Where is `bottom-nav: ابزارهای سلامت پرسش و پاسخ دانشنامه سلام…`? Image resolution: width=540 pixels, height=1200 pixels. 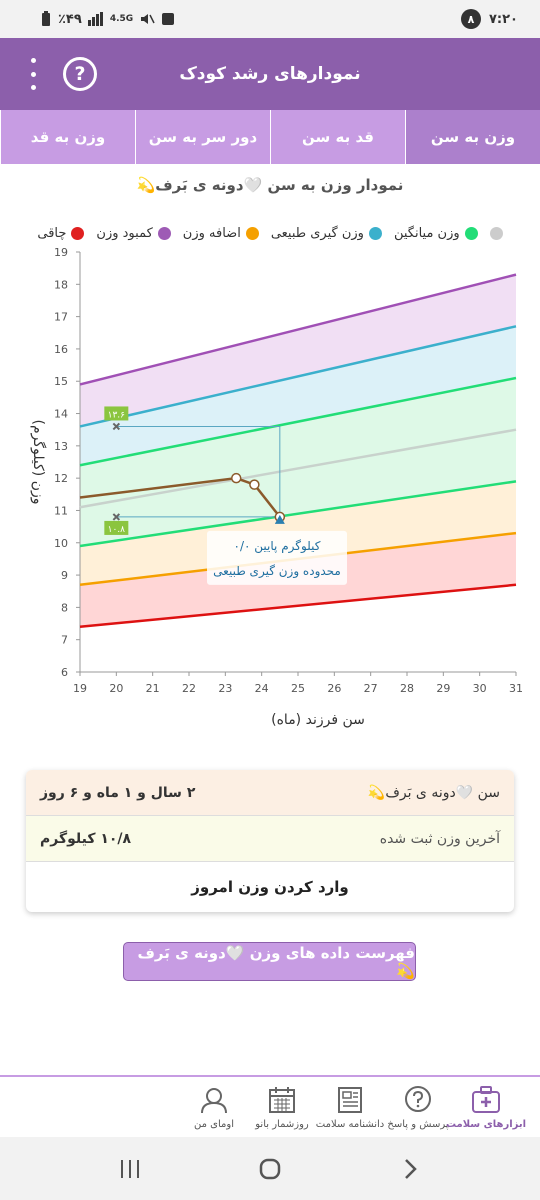 bottom-nav: ابزارهای سلامت پرسش و پاسخ دانشنامه سلام… is located at coordinates (270, 1106).